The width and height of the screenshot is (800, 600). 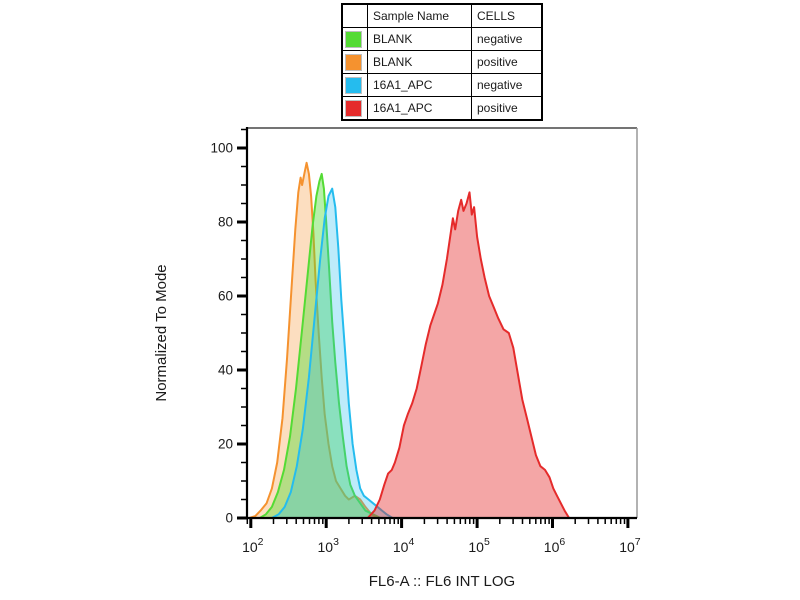 I want to click on legend-header-row: Sample Name CELLS, so click(x=442, y=15).